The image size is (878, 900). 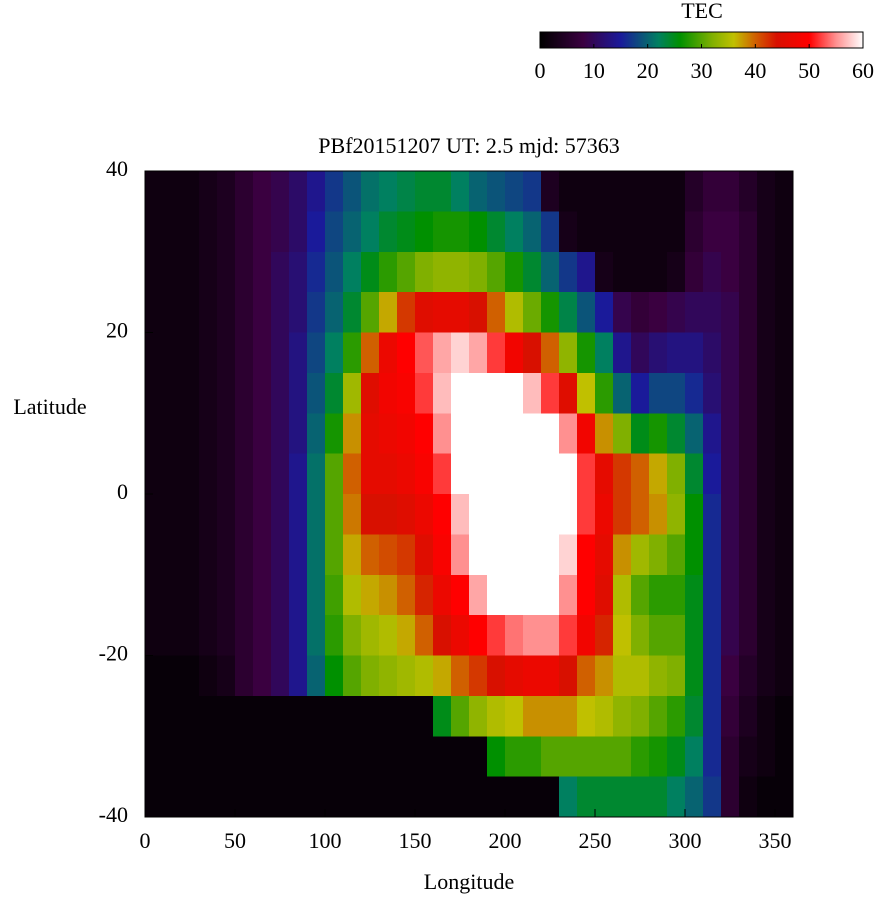 I want to click on y-tick-label: 40, so click(x=117, y=168).